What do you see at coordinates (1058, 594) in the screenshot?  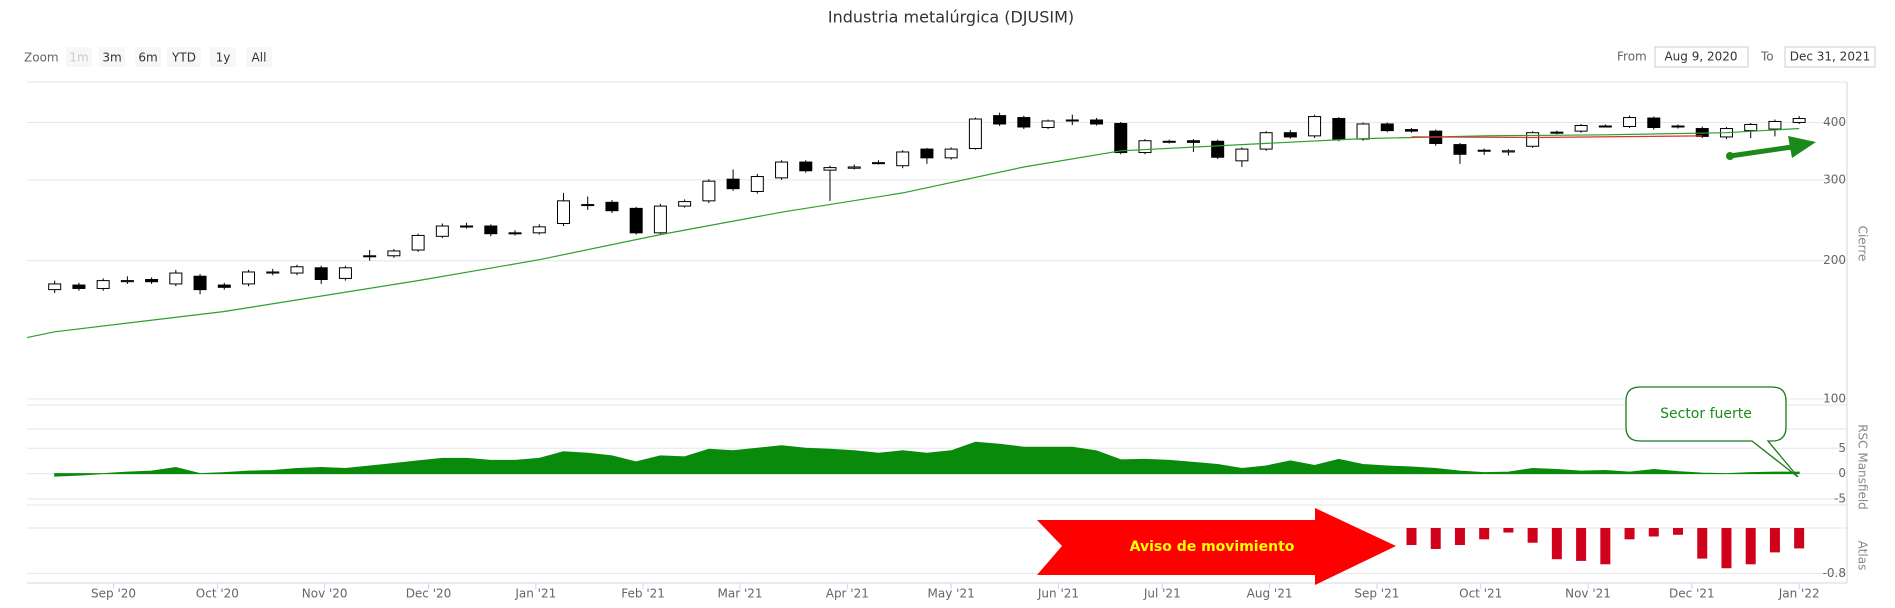 I see `x-tick-label: Jun '21` at bounding box center [1058, 594].